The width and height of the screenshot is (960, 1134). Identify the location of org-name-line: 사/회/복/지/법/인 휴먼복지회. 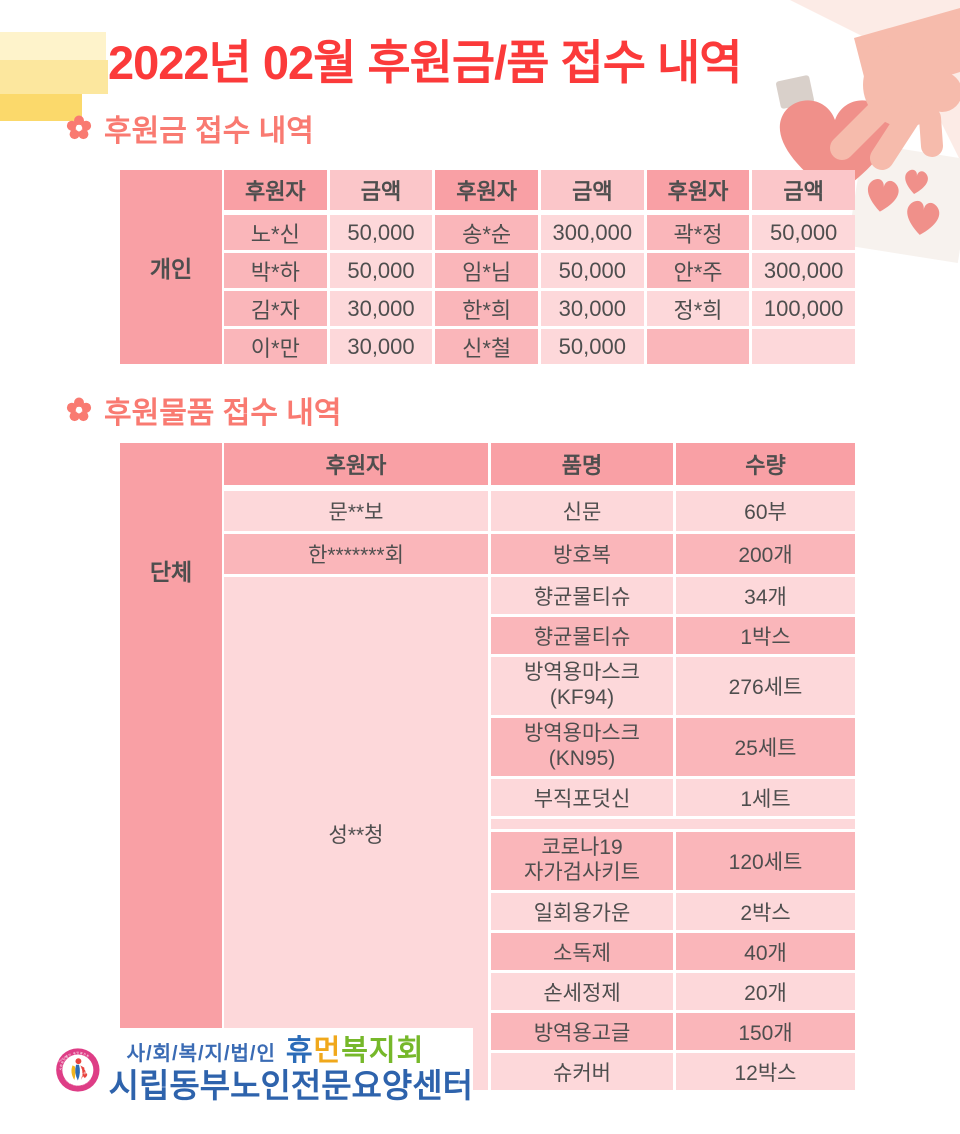
(300, 1051).